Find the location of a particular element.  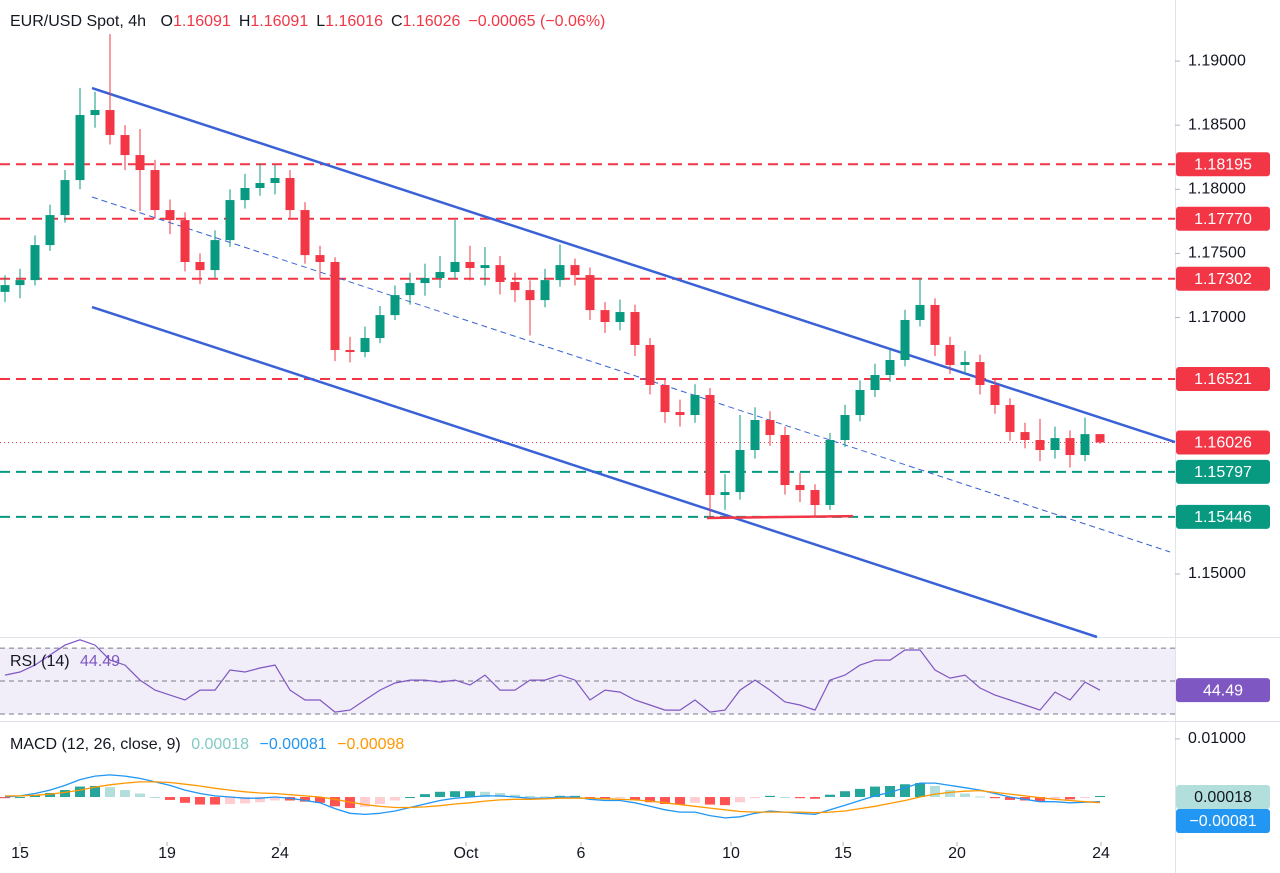

level-label-text: 1.15797 is located at coordinates (1223, 472).